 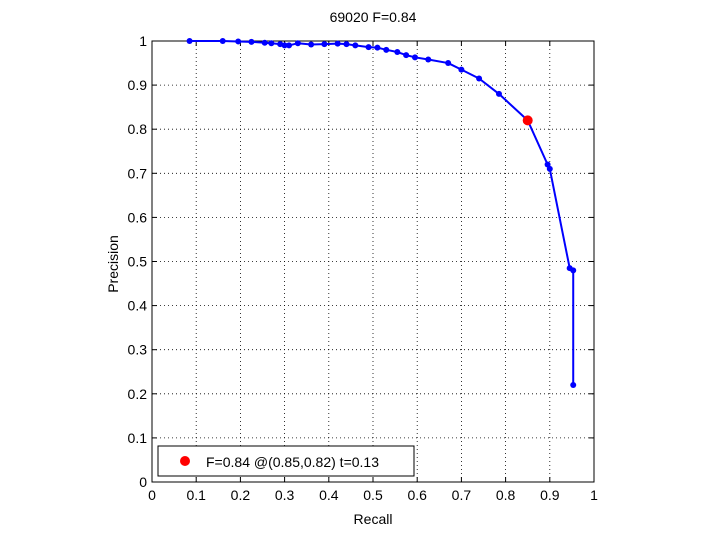 What do you see at coordinates (594, 495) in the screenshot?
I see `x-tick-label: 1` at bounding box center [594, 495].